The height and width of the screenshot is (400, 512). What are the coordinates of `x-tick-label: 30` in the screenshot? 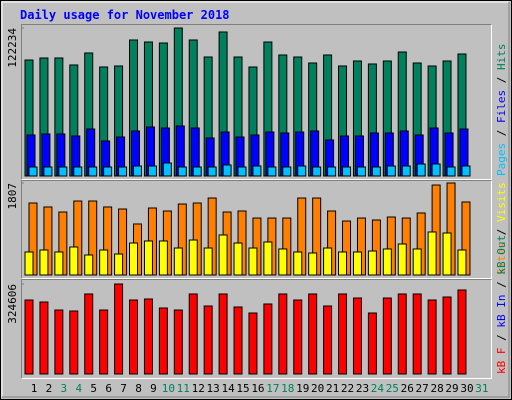 It's located at (466, 388).